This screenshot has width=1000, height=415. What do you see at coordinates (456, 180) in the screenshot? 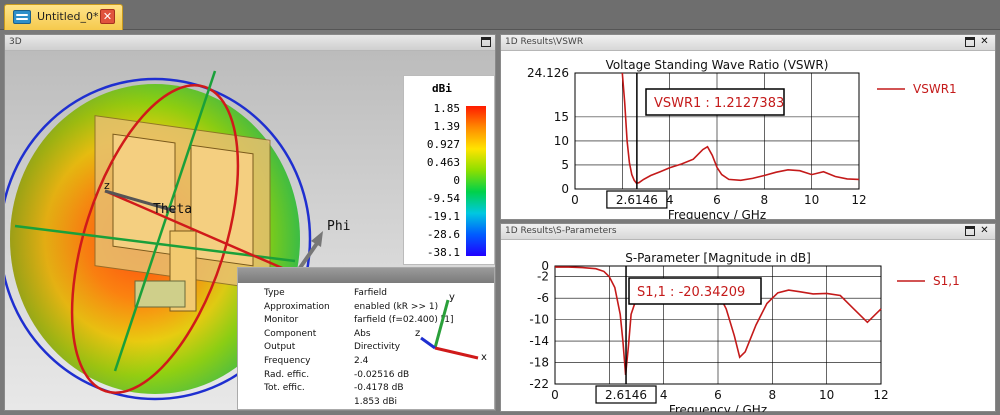
I see `colorbar-tick: 0` at bounding box center [456, 180].